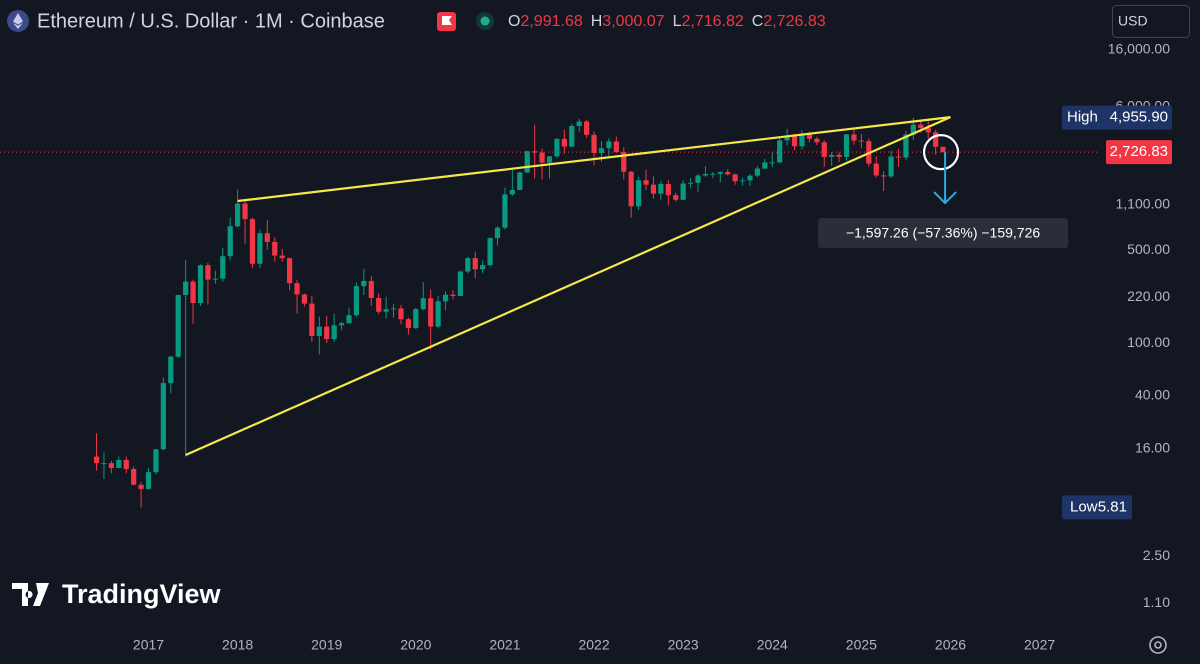 The height and width of the screenshot is (664, 1200). What do you see at coordinates (677, 21) in the screenshot?
I see `ohlc-key: L` at bounding box center [677, 21].